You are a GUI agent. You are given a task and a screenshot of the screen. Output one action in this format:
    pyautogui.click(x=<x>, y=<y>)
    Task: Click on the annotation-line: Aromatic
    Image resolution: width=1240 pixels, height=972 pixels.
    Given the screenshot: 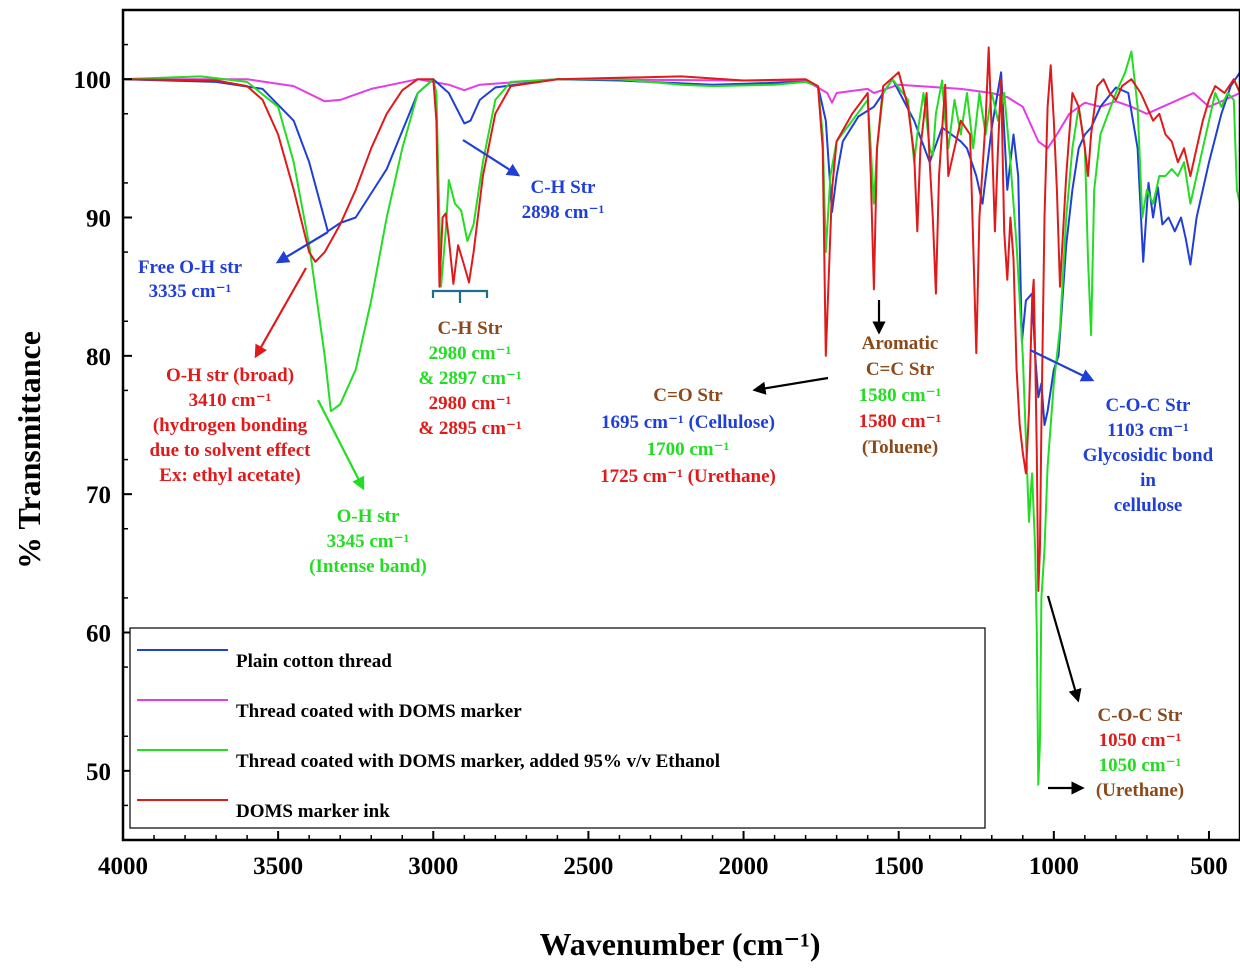 What is the action you would take?
    pyautogui.click(x=900, y=343)
    